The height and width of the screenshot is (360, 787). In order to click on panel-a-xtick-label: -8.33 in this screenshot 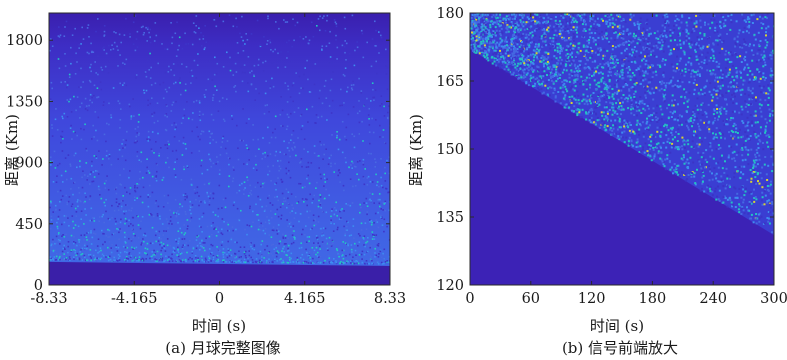, I will do `click(48, 299)`.